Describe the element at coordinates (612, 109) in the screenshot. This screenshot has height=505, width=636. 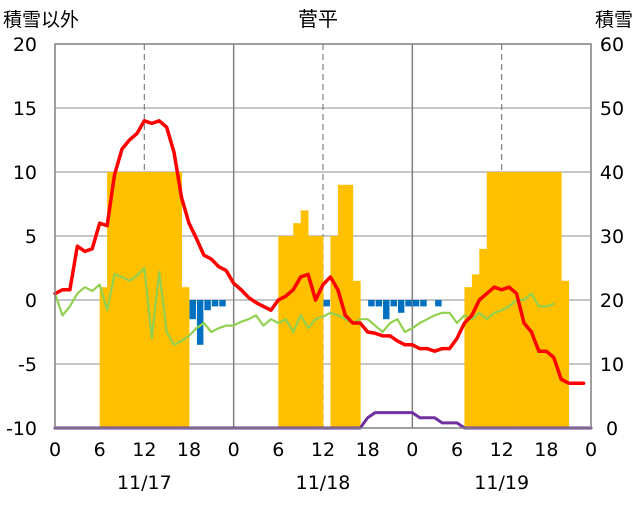
I see `right-tick-label: 50` at that location.